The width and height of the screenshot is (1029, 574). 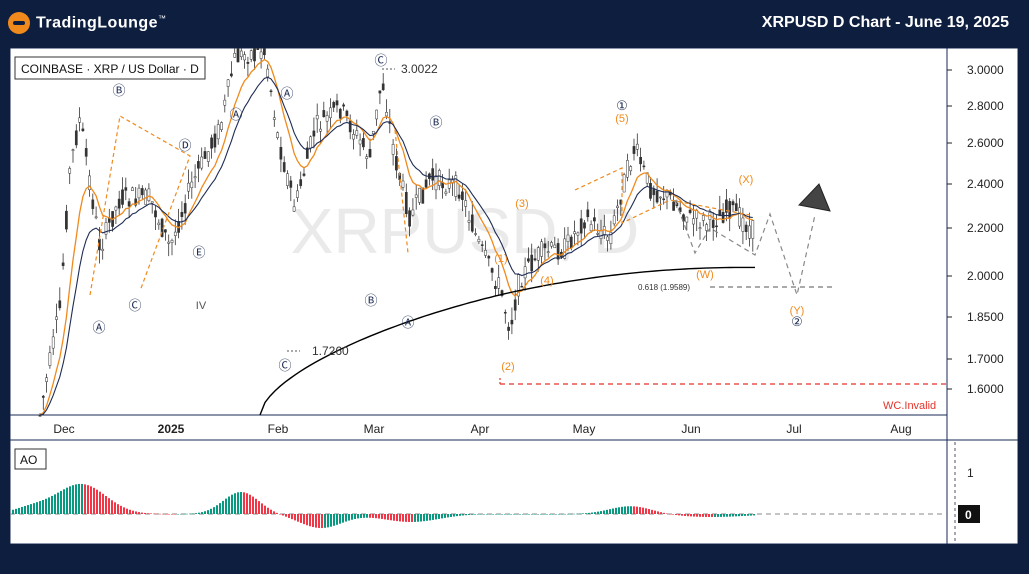 I want to click on ytick-6: 1.8500, so click(x=985, y=317).